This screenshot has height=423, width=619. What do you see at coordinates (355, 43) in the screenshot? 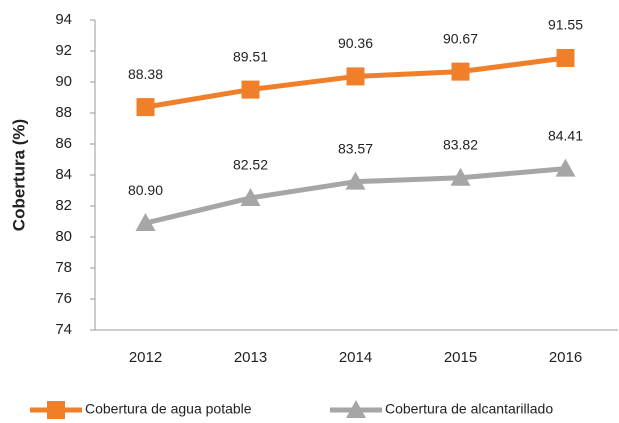
I see `data-label: 90.36` at bounding box center [355, 43].